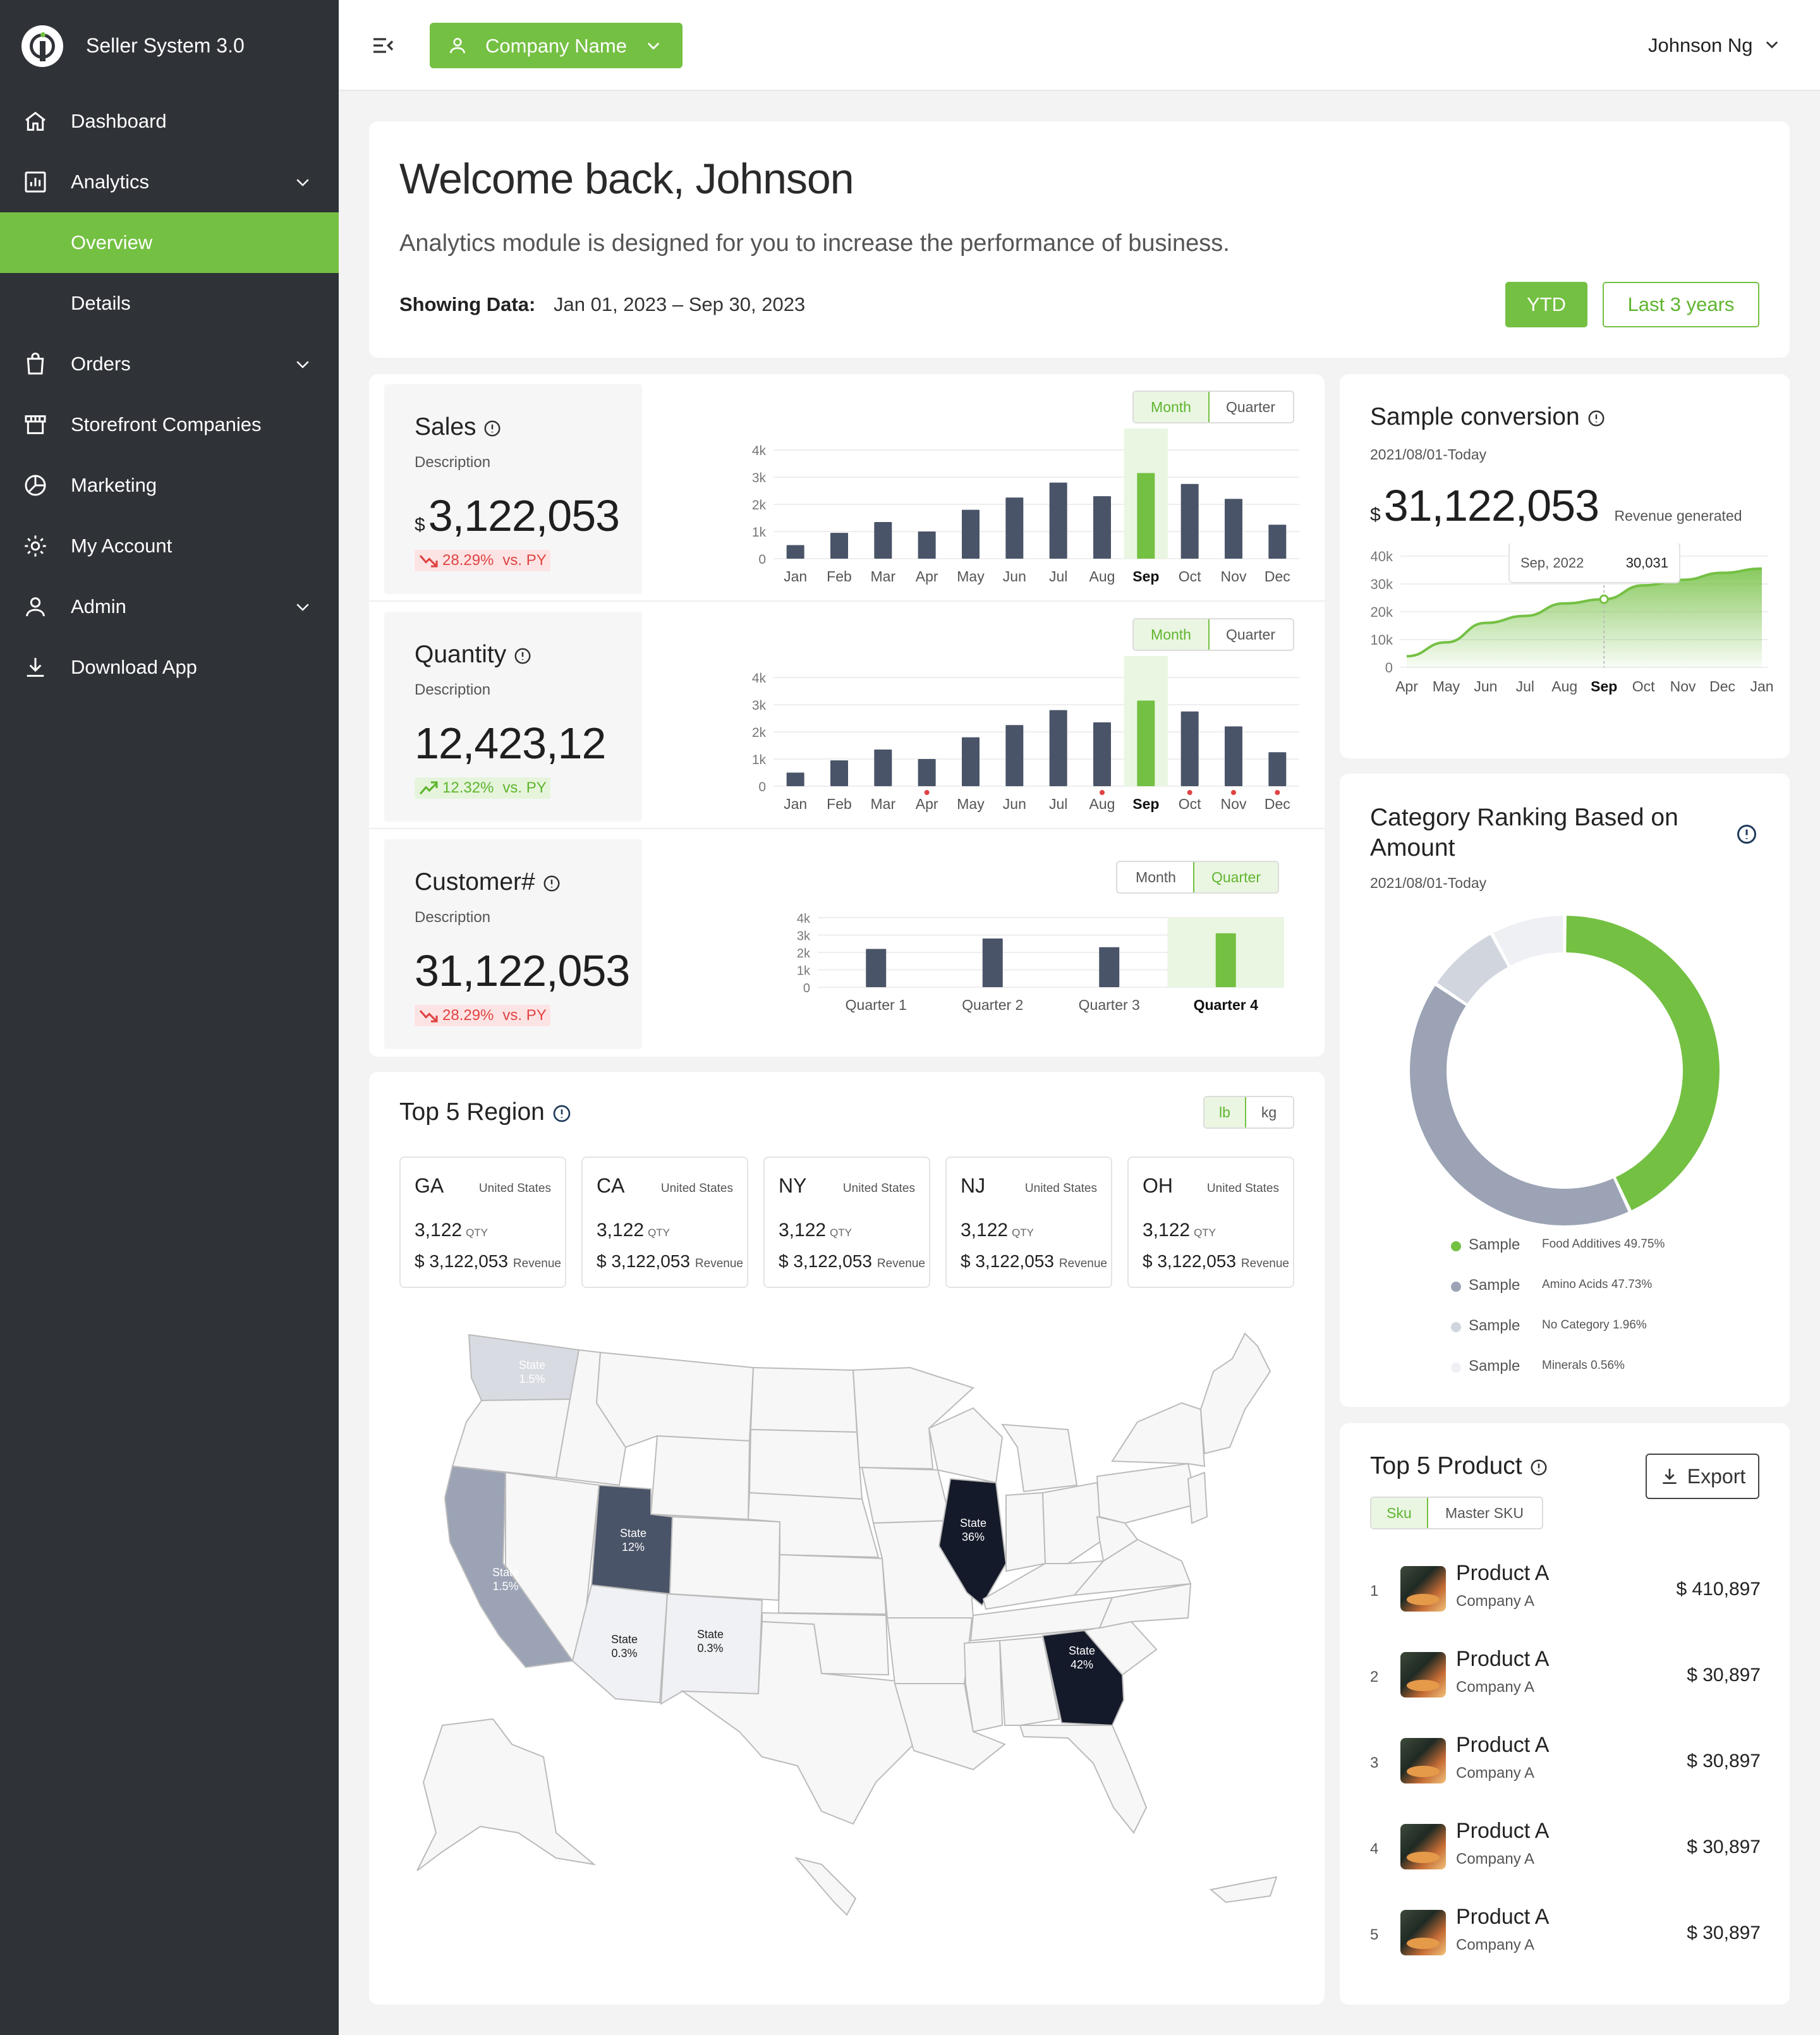  I want to click on home-icon, so click(35, 121).